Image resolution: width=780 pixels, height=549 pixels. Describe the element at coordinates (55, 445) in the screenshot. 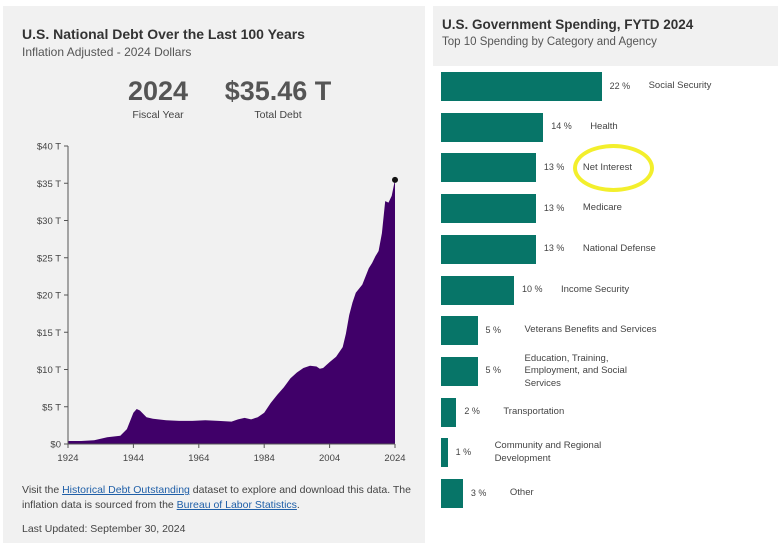

I see `y-tick-label: $0` at that location.